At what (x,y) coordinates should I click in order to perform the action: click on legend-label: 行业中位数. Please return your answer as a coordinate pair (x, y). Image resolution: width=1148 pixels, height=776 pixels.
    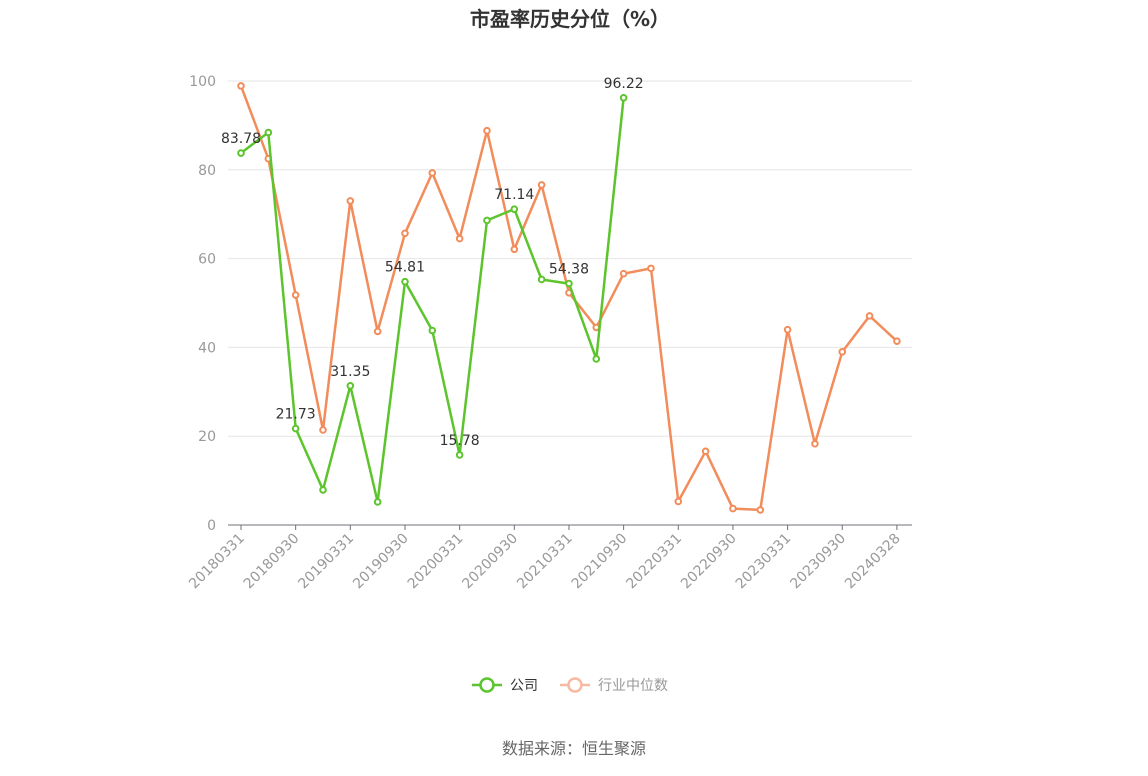
    Looking at the image, I should click on (633, 686).